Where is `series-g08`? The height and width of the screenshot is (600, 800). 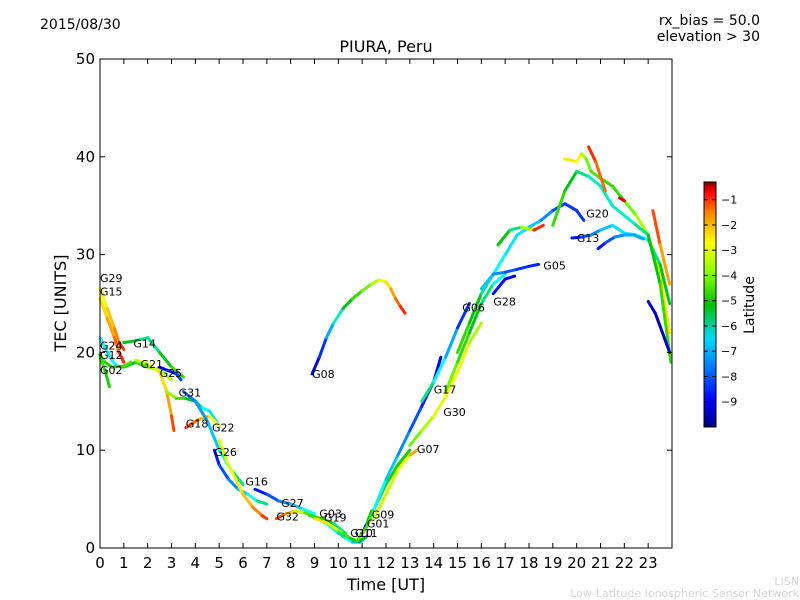
series-g08 is located at coordinates (358, 327).